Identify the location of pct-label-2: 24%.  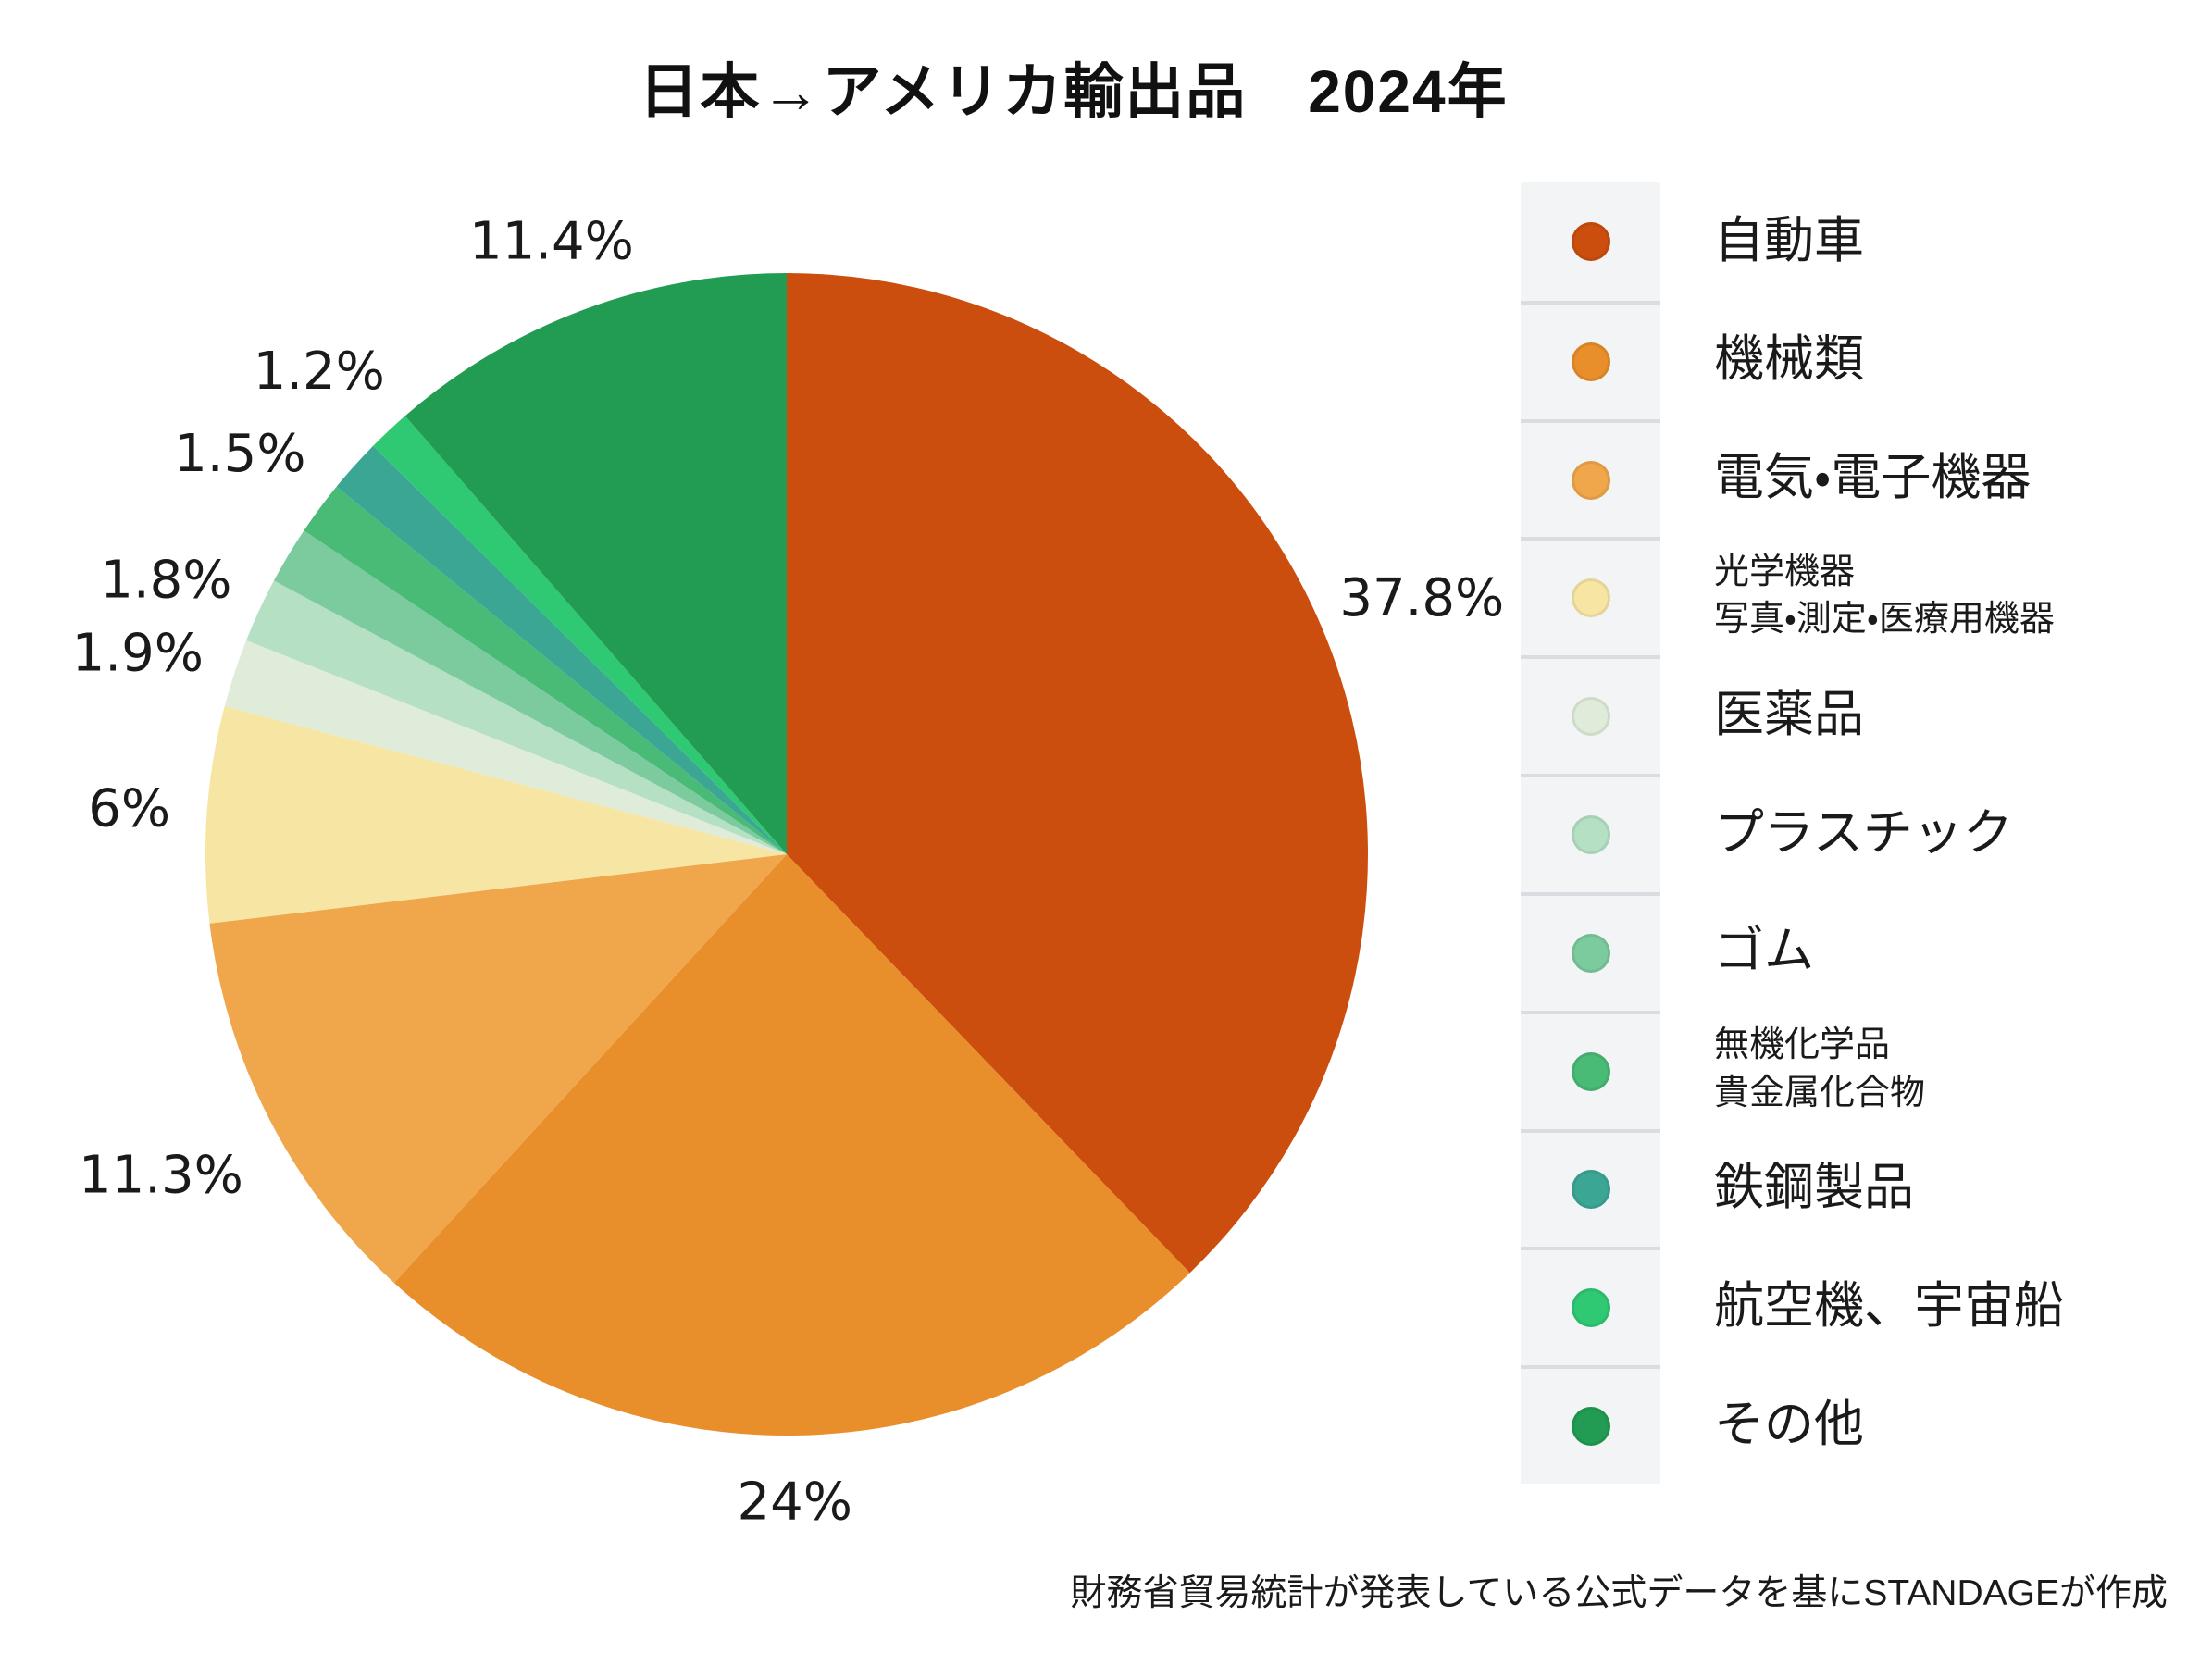
(795, 1502).